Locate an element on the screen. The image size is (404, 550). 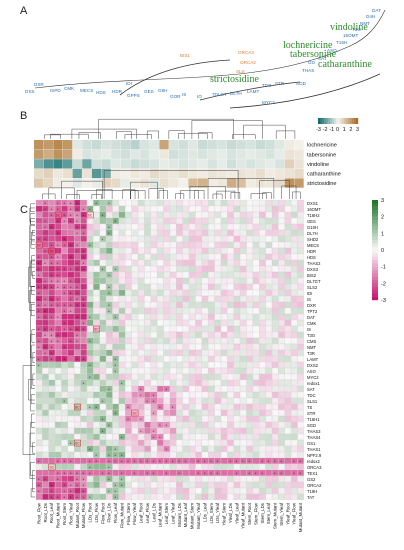
gene-column-label: Stem_Flow is located at coordinates (255, 513).